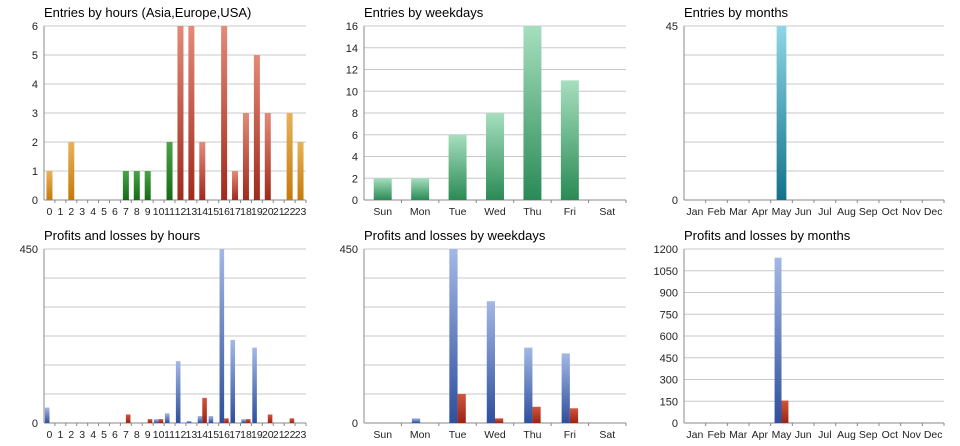  What do you see at coordinates (868, 212) in the screenshot?
I see `x-tick-label: Sep` at bounding box center [868, 212].